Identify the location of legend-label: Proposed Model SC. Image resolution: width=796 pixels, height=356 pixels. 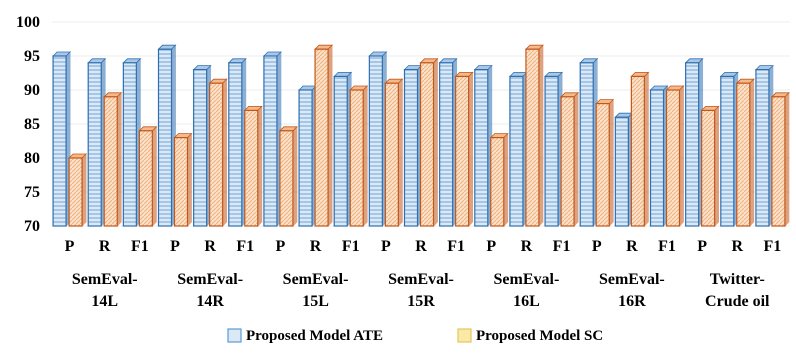
(539, 336).